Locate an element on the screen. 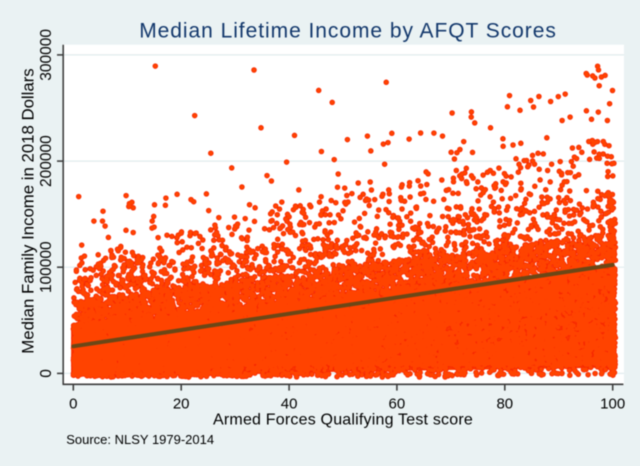 Image resolution: width=640 pixels, height=466 pixels. svg-text: 20 is located at coordinates (181, 403).